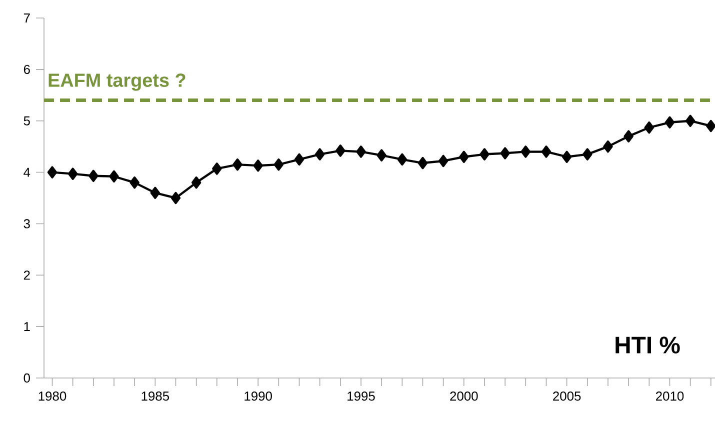 The width and height of the screenshot is (715, 421). I want to click on y-tick-label: 5, so click(27, 121).